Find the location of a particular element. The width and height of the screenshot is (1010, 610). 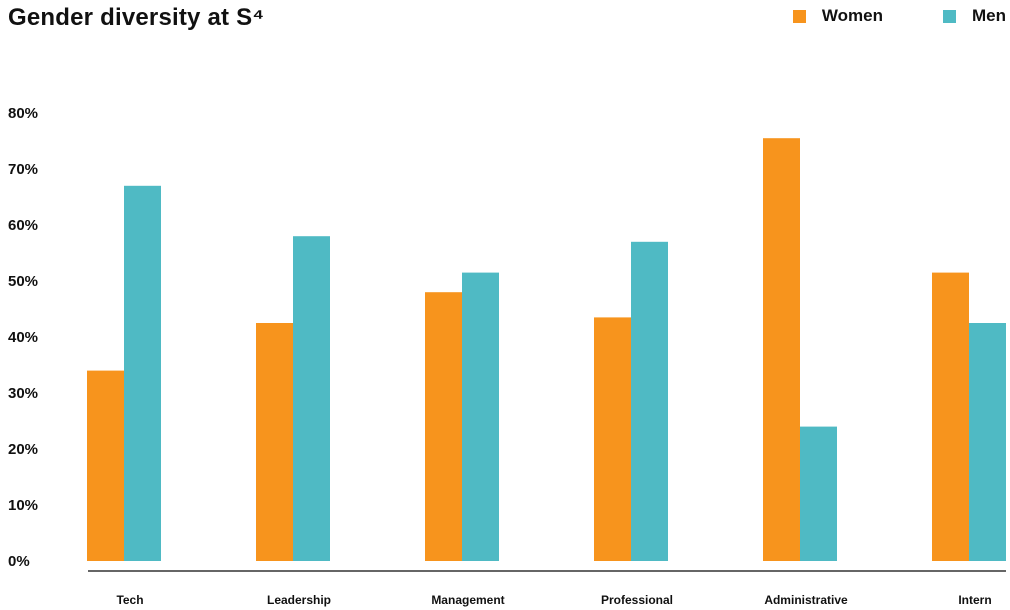

bar-men-tech is located at coordinates (142, 373).